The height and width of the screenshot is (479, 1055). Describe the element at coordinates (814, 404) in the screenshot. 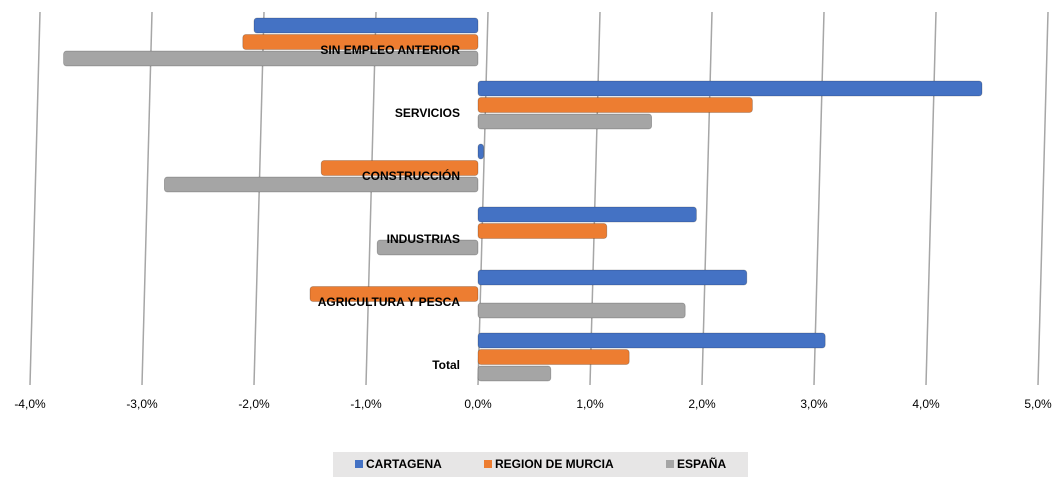

I see `x-tick-label: 3,0%` at that location.